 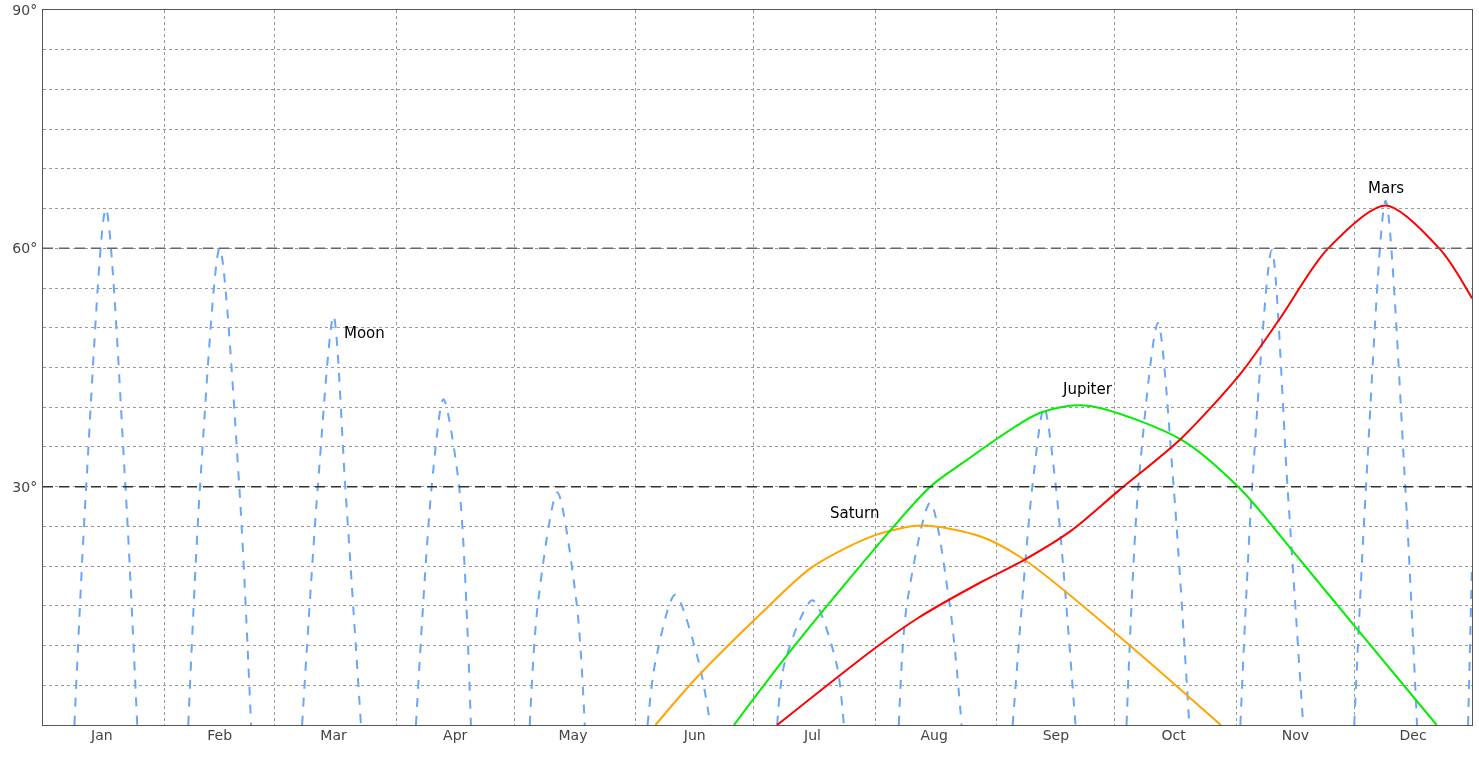 I want to click on x-tick-label: Oct, so click(x=1174, y=735).